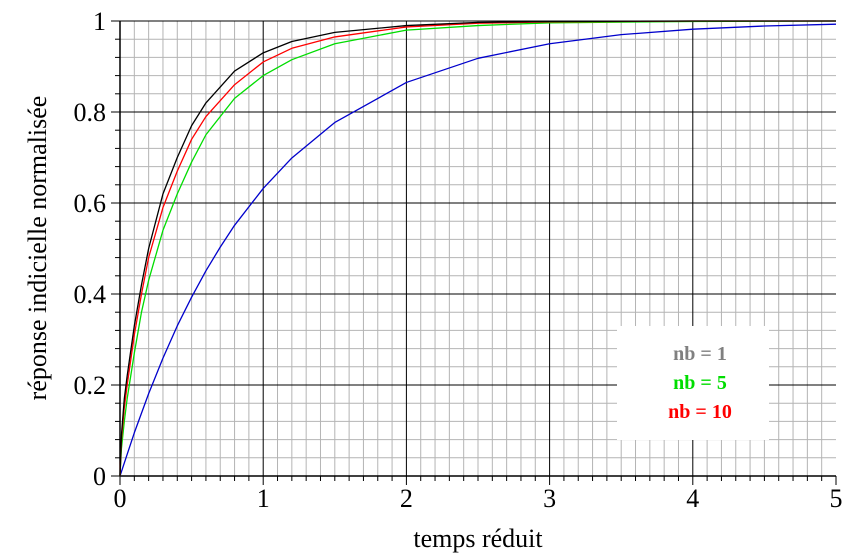 This screenshot has height=553, width=846. What do you see at coordinates (90, 385) in the screenshot?
I see `y-tick-label: 0.2` at bounding box center [90, 385].